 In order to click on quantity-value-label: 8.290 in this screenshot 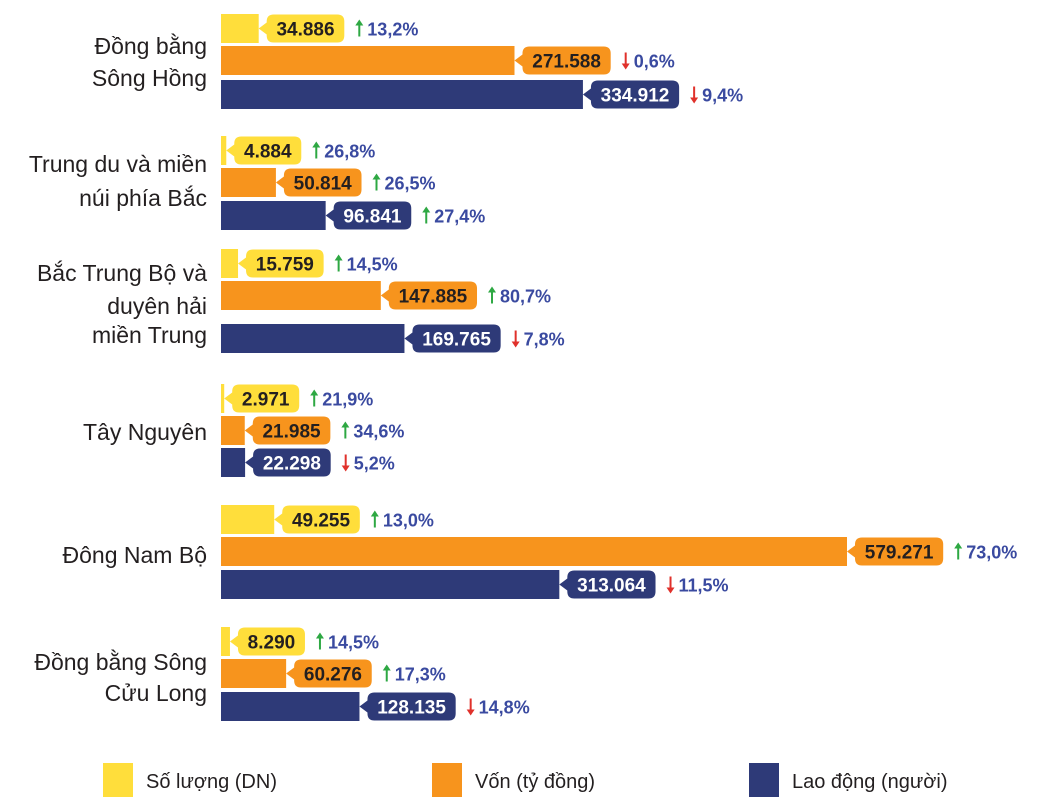, I will do `click(272, 643)`.